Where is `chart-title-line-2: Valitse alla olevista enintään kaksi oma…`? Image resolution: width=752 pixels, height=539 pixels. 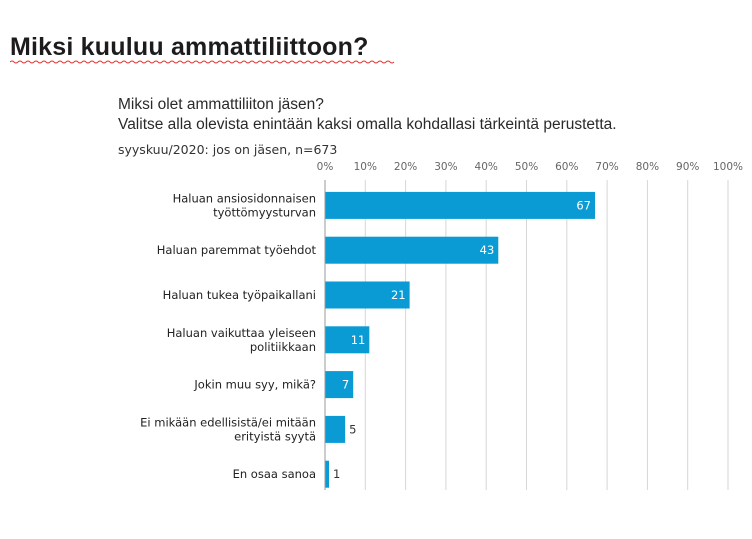
chart-title-line-2: Valitse alla olevista enintään kaksi oma… is located at coordinates (367, 124).